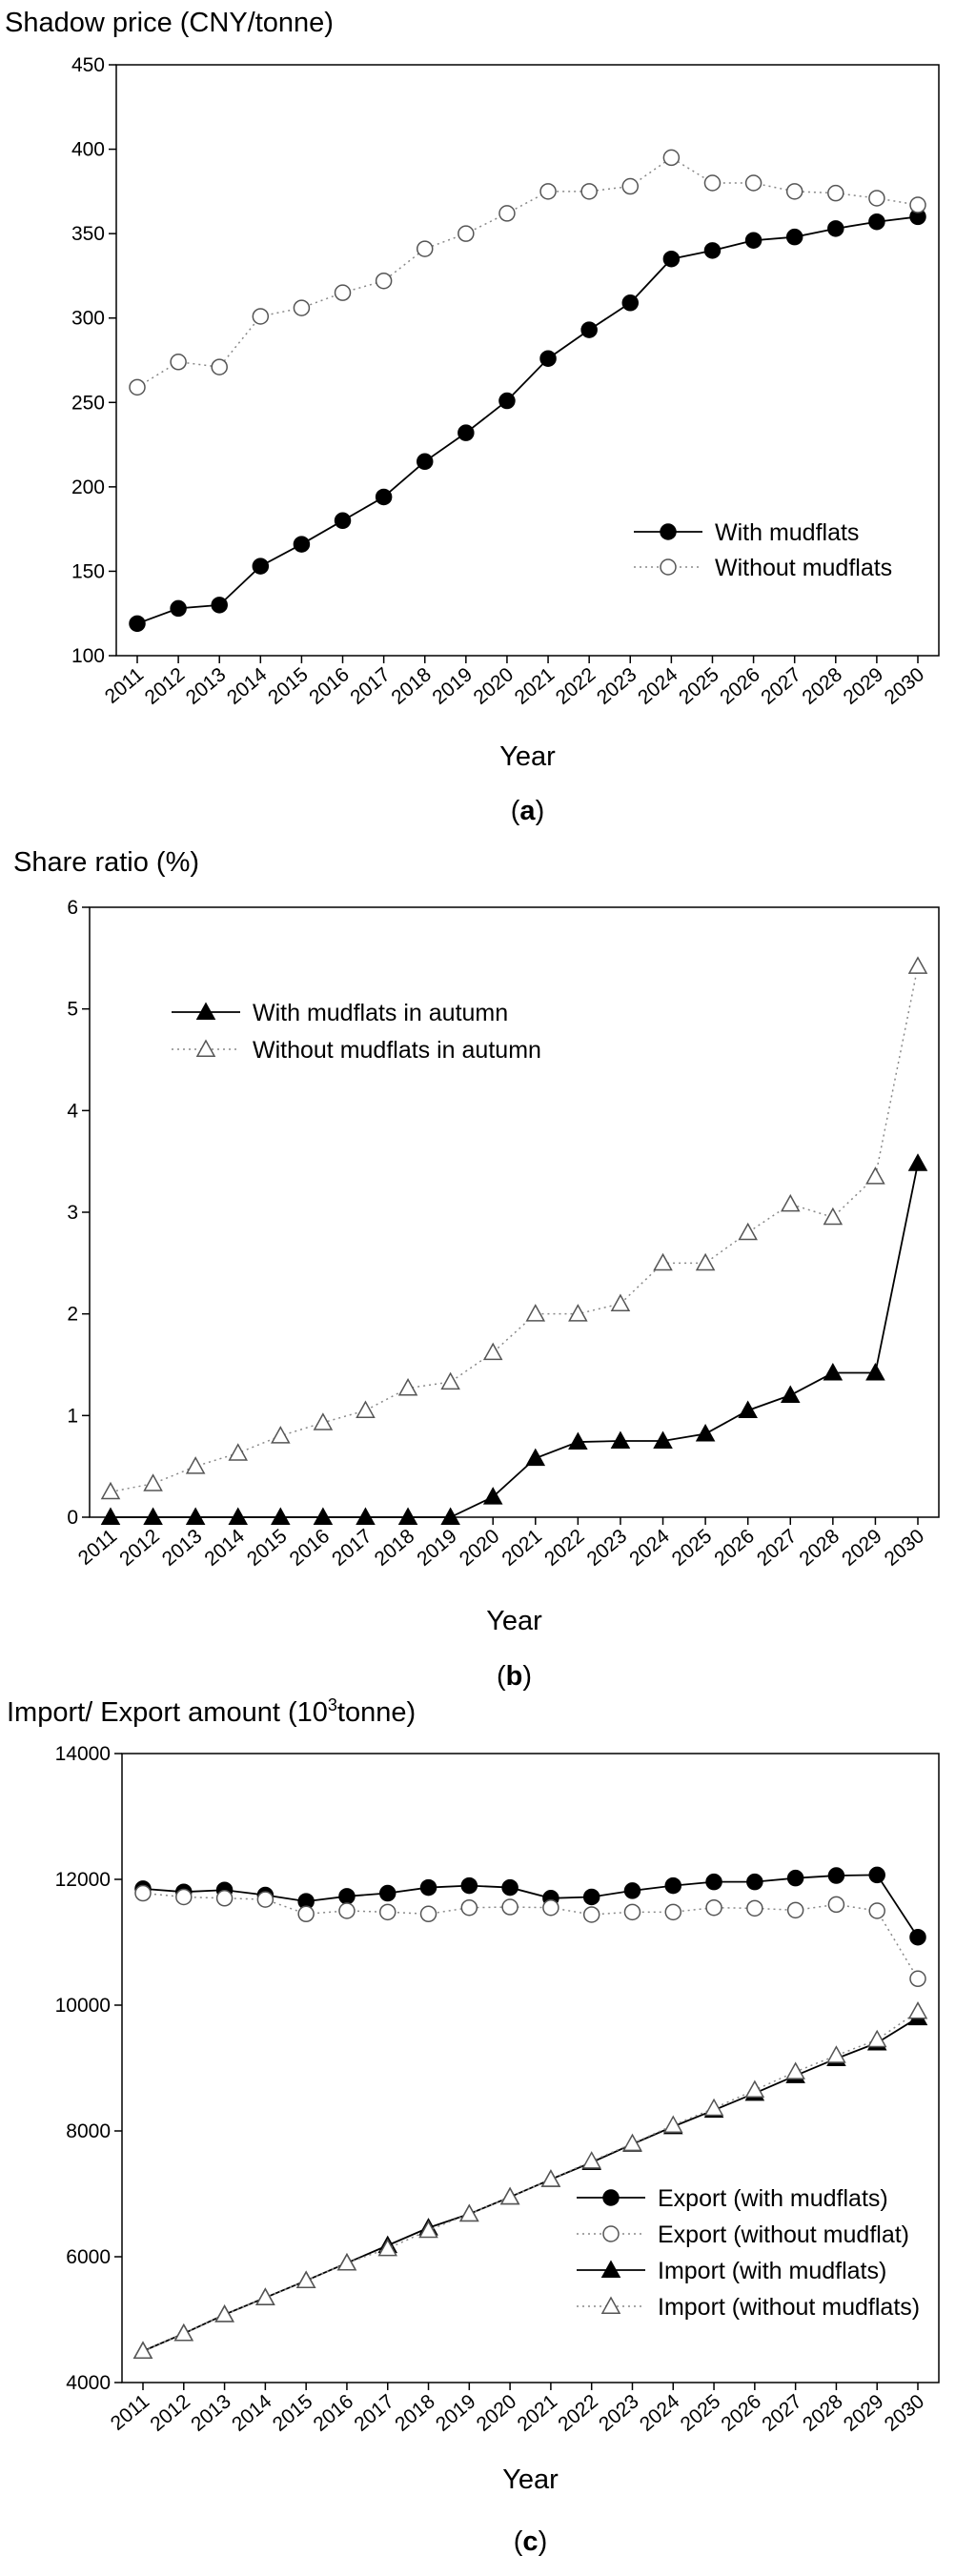  Describe the element at coordinates (169, 23) in the screenshot. I see `y-axis-title: Shadow price (CNY/tonne)` at that location.